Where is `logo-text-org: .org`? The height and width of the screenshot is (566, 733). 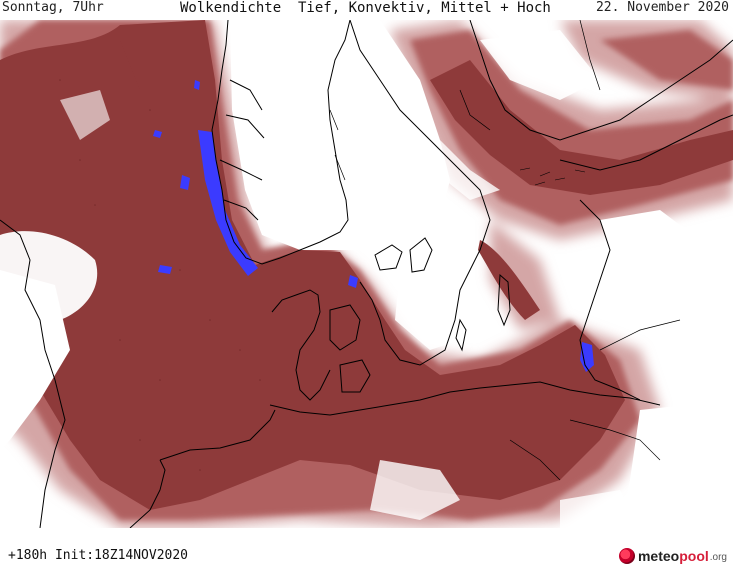 logo-text-org: .org is located at coordinates (718, 557).